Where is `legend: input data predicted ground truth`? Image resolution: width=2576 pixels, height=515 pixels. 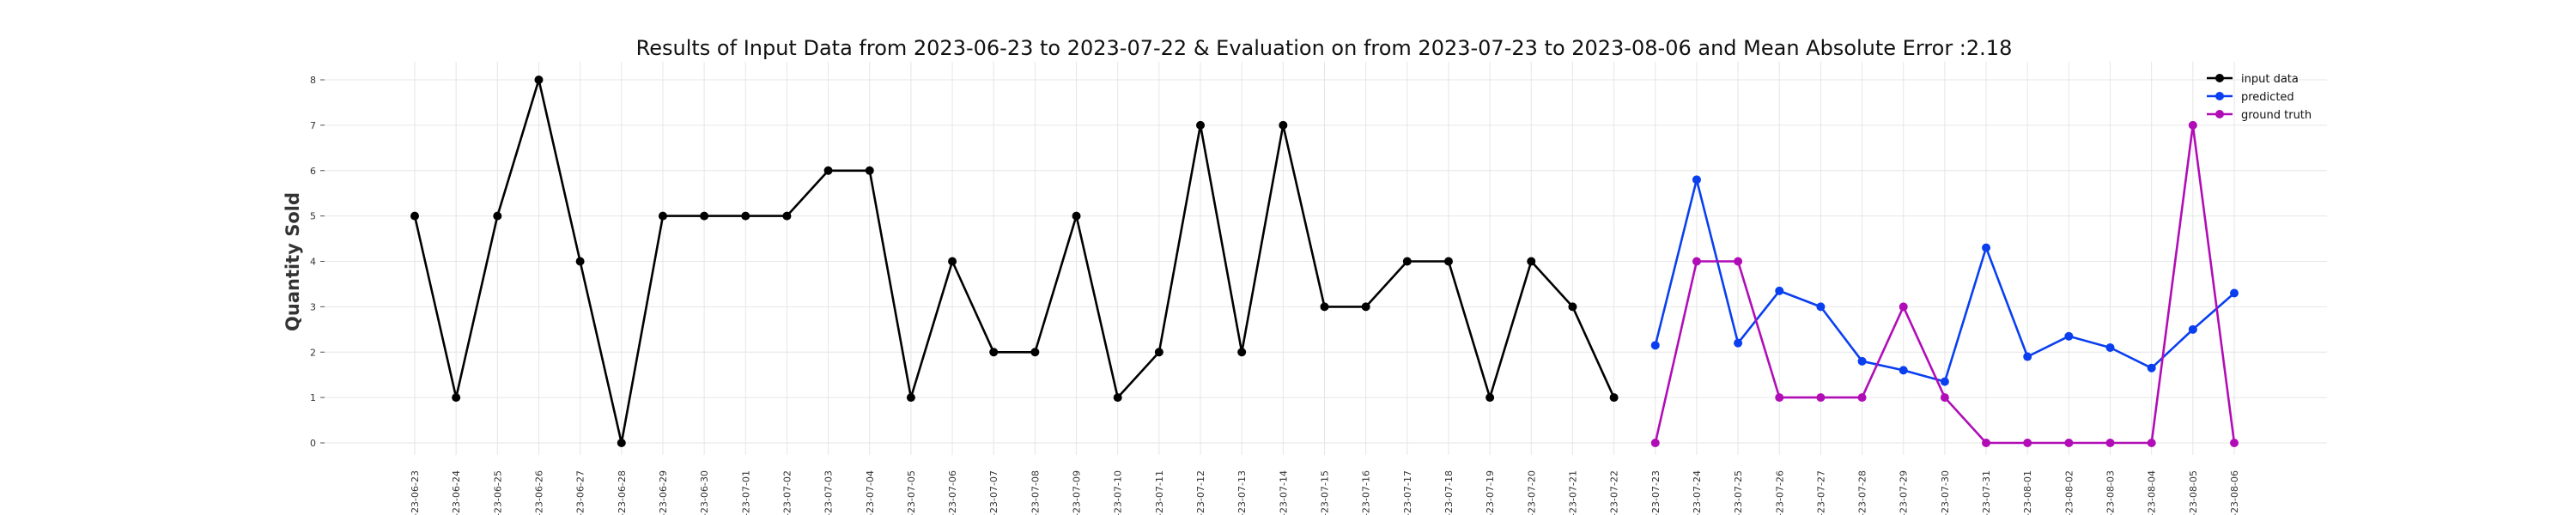
legend: input data predicted ground truth is located at coordinates (2259, 97).